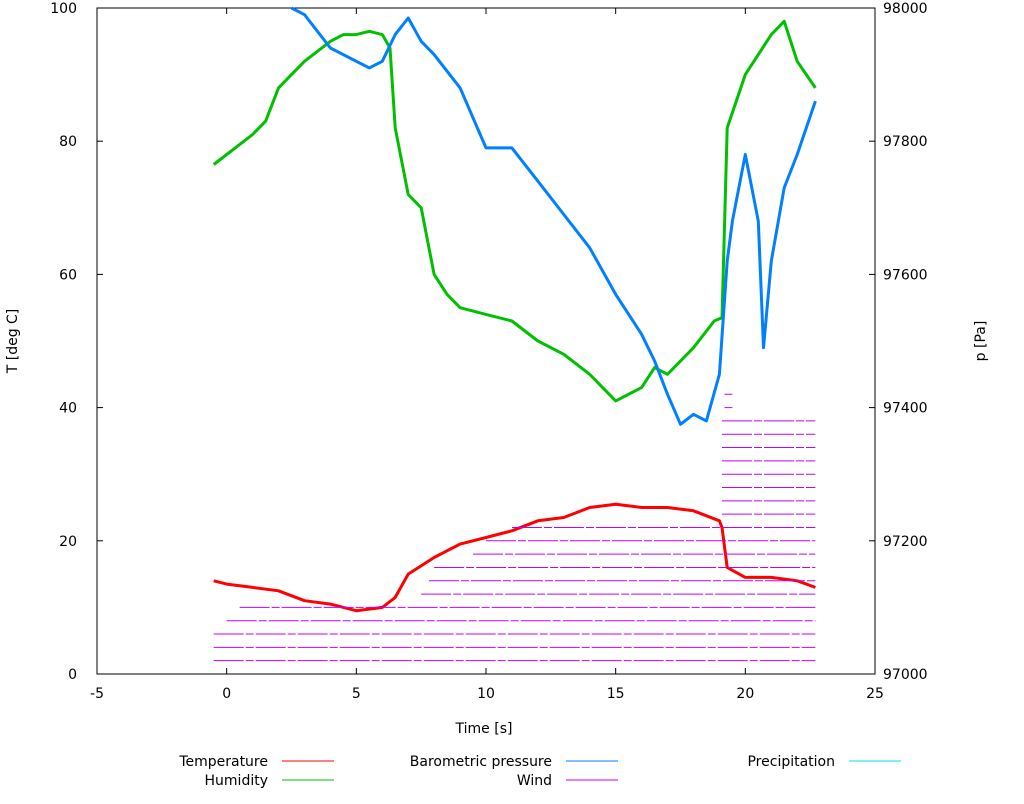 This screenshot has height=804, width=1024. What do you see at coordinates (63, 9) in the screenshot?
I see `y-tick-label: 100` at bounding box center [63, 9].